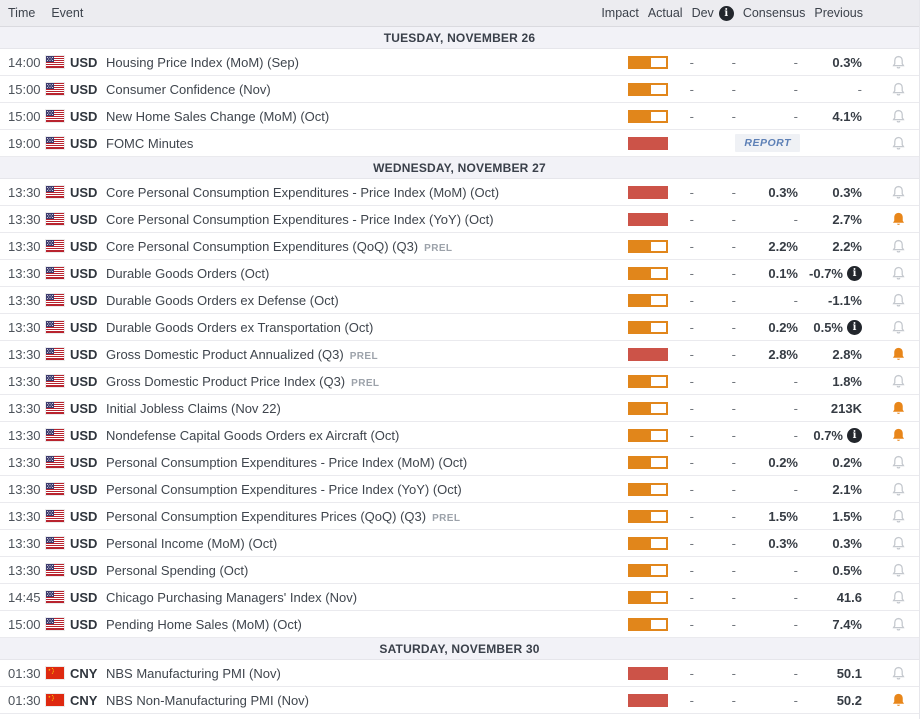 The height and width of the screenshot is (719, 920). What do you see at coordinates (459, 89) in the screenshot?
I see `event-row: 15:00 USD Consumer Confidence (Nov) - - - -` at bounding box center [459, 89].